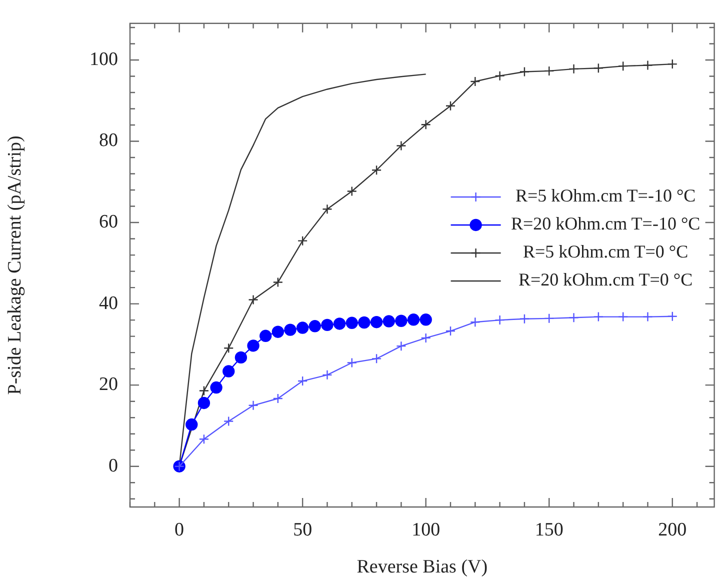 This screenshot has height=583, width=721. I want to click on y-tick-label: 80, so click(108, 141).